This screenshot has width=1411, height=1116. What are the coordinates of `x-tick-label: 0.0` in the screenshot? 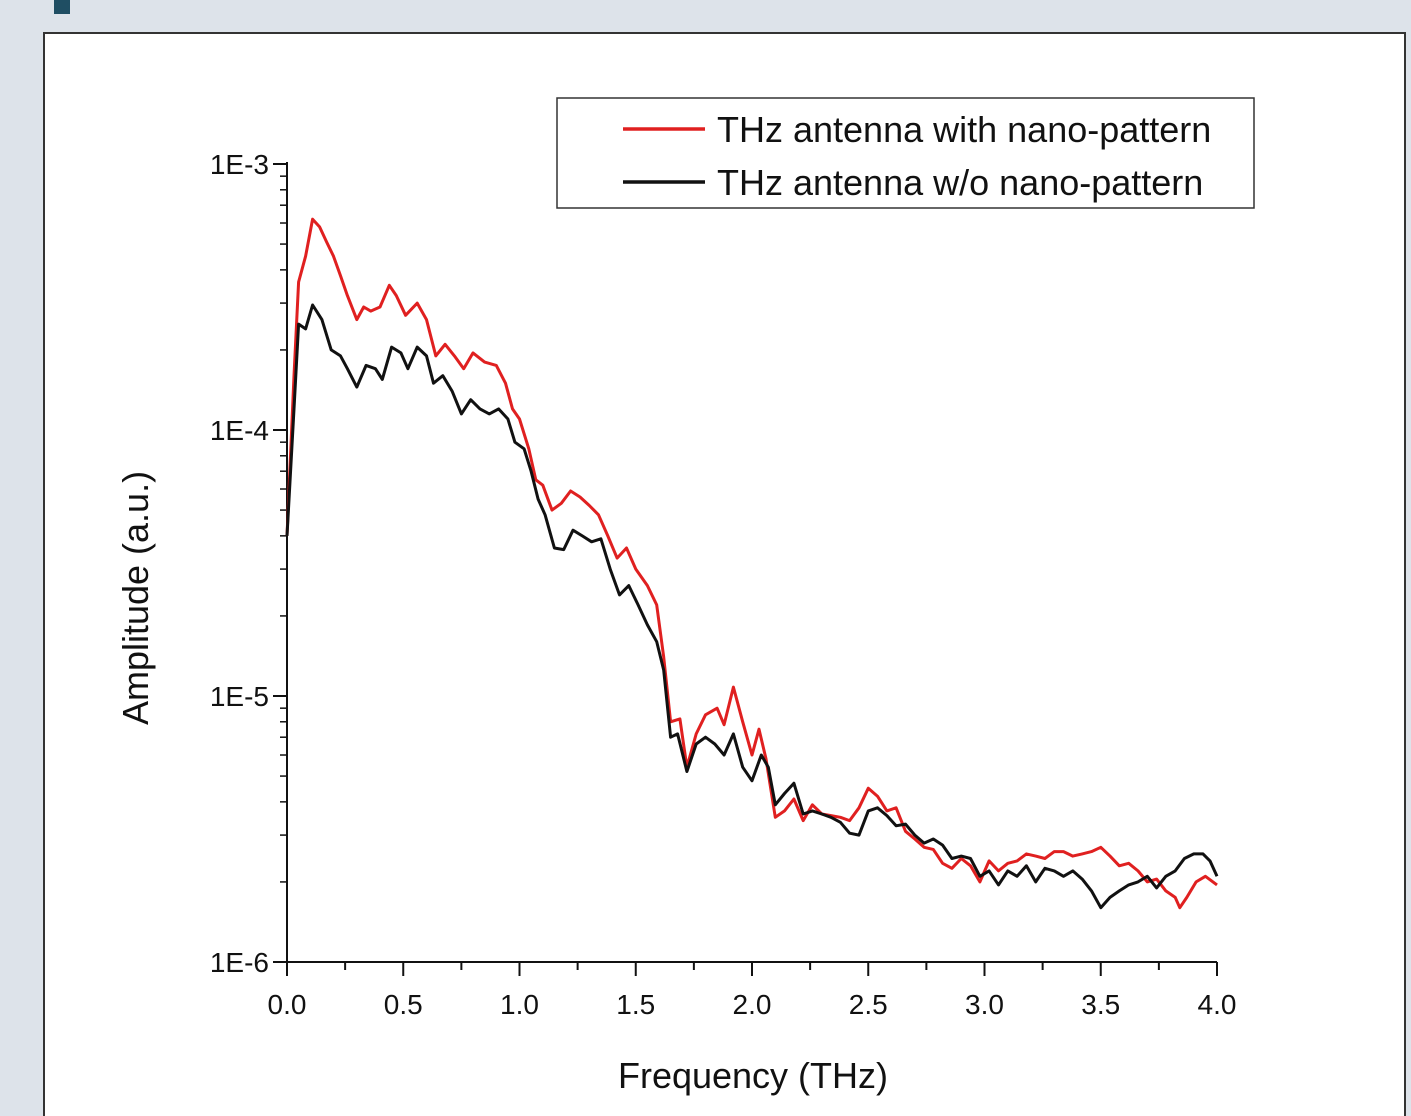 It's located at (287, 1004).